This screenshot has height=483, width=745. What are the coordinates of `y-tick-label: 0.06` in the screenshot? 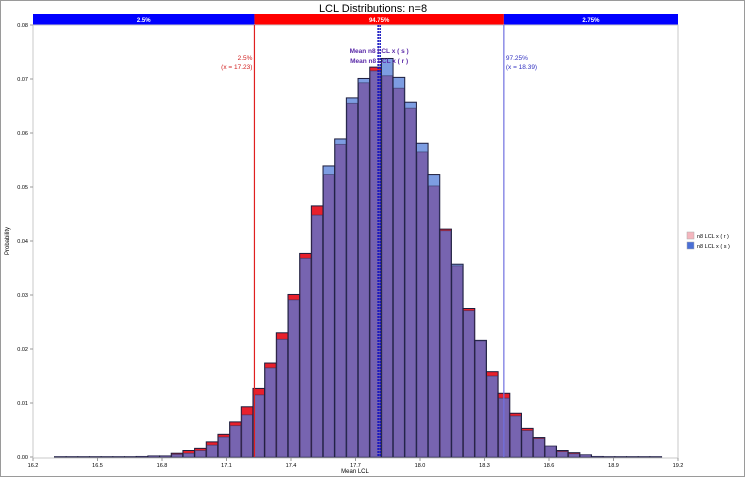 It's located at (22, 134).